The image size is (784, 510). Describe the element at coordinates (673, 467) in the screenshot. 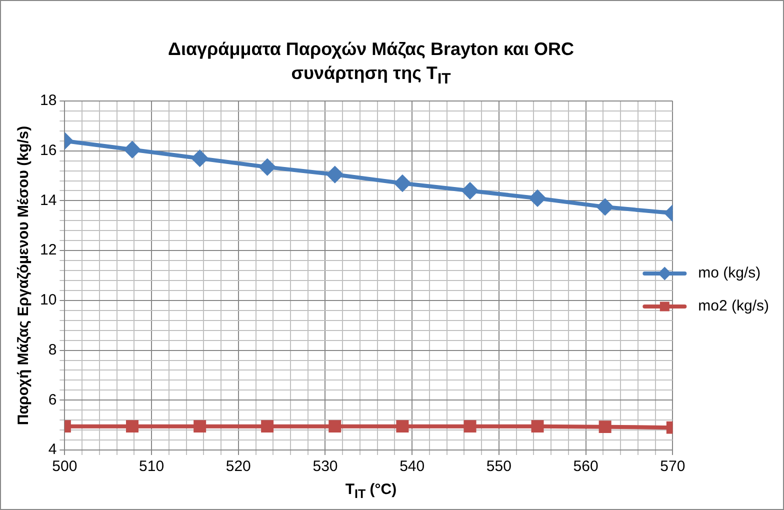

I see `x-tick-label: 570` at that location.